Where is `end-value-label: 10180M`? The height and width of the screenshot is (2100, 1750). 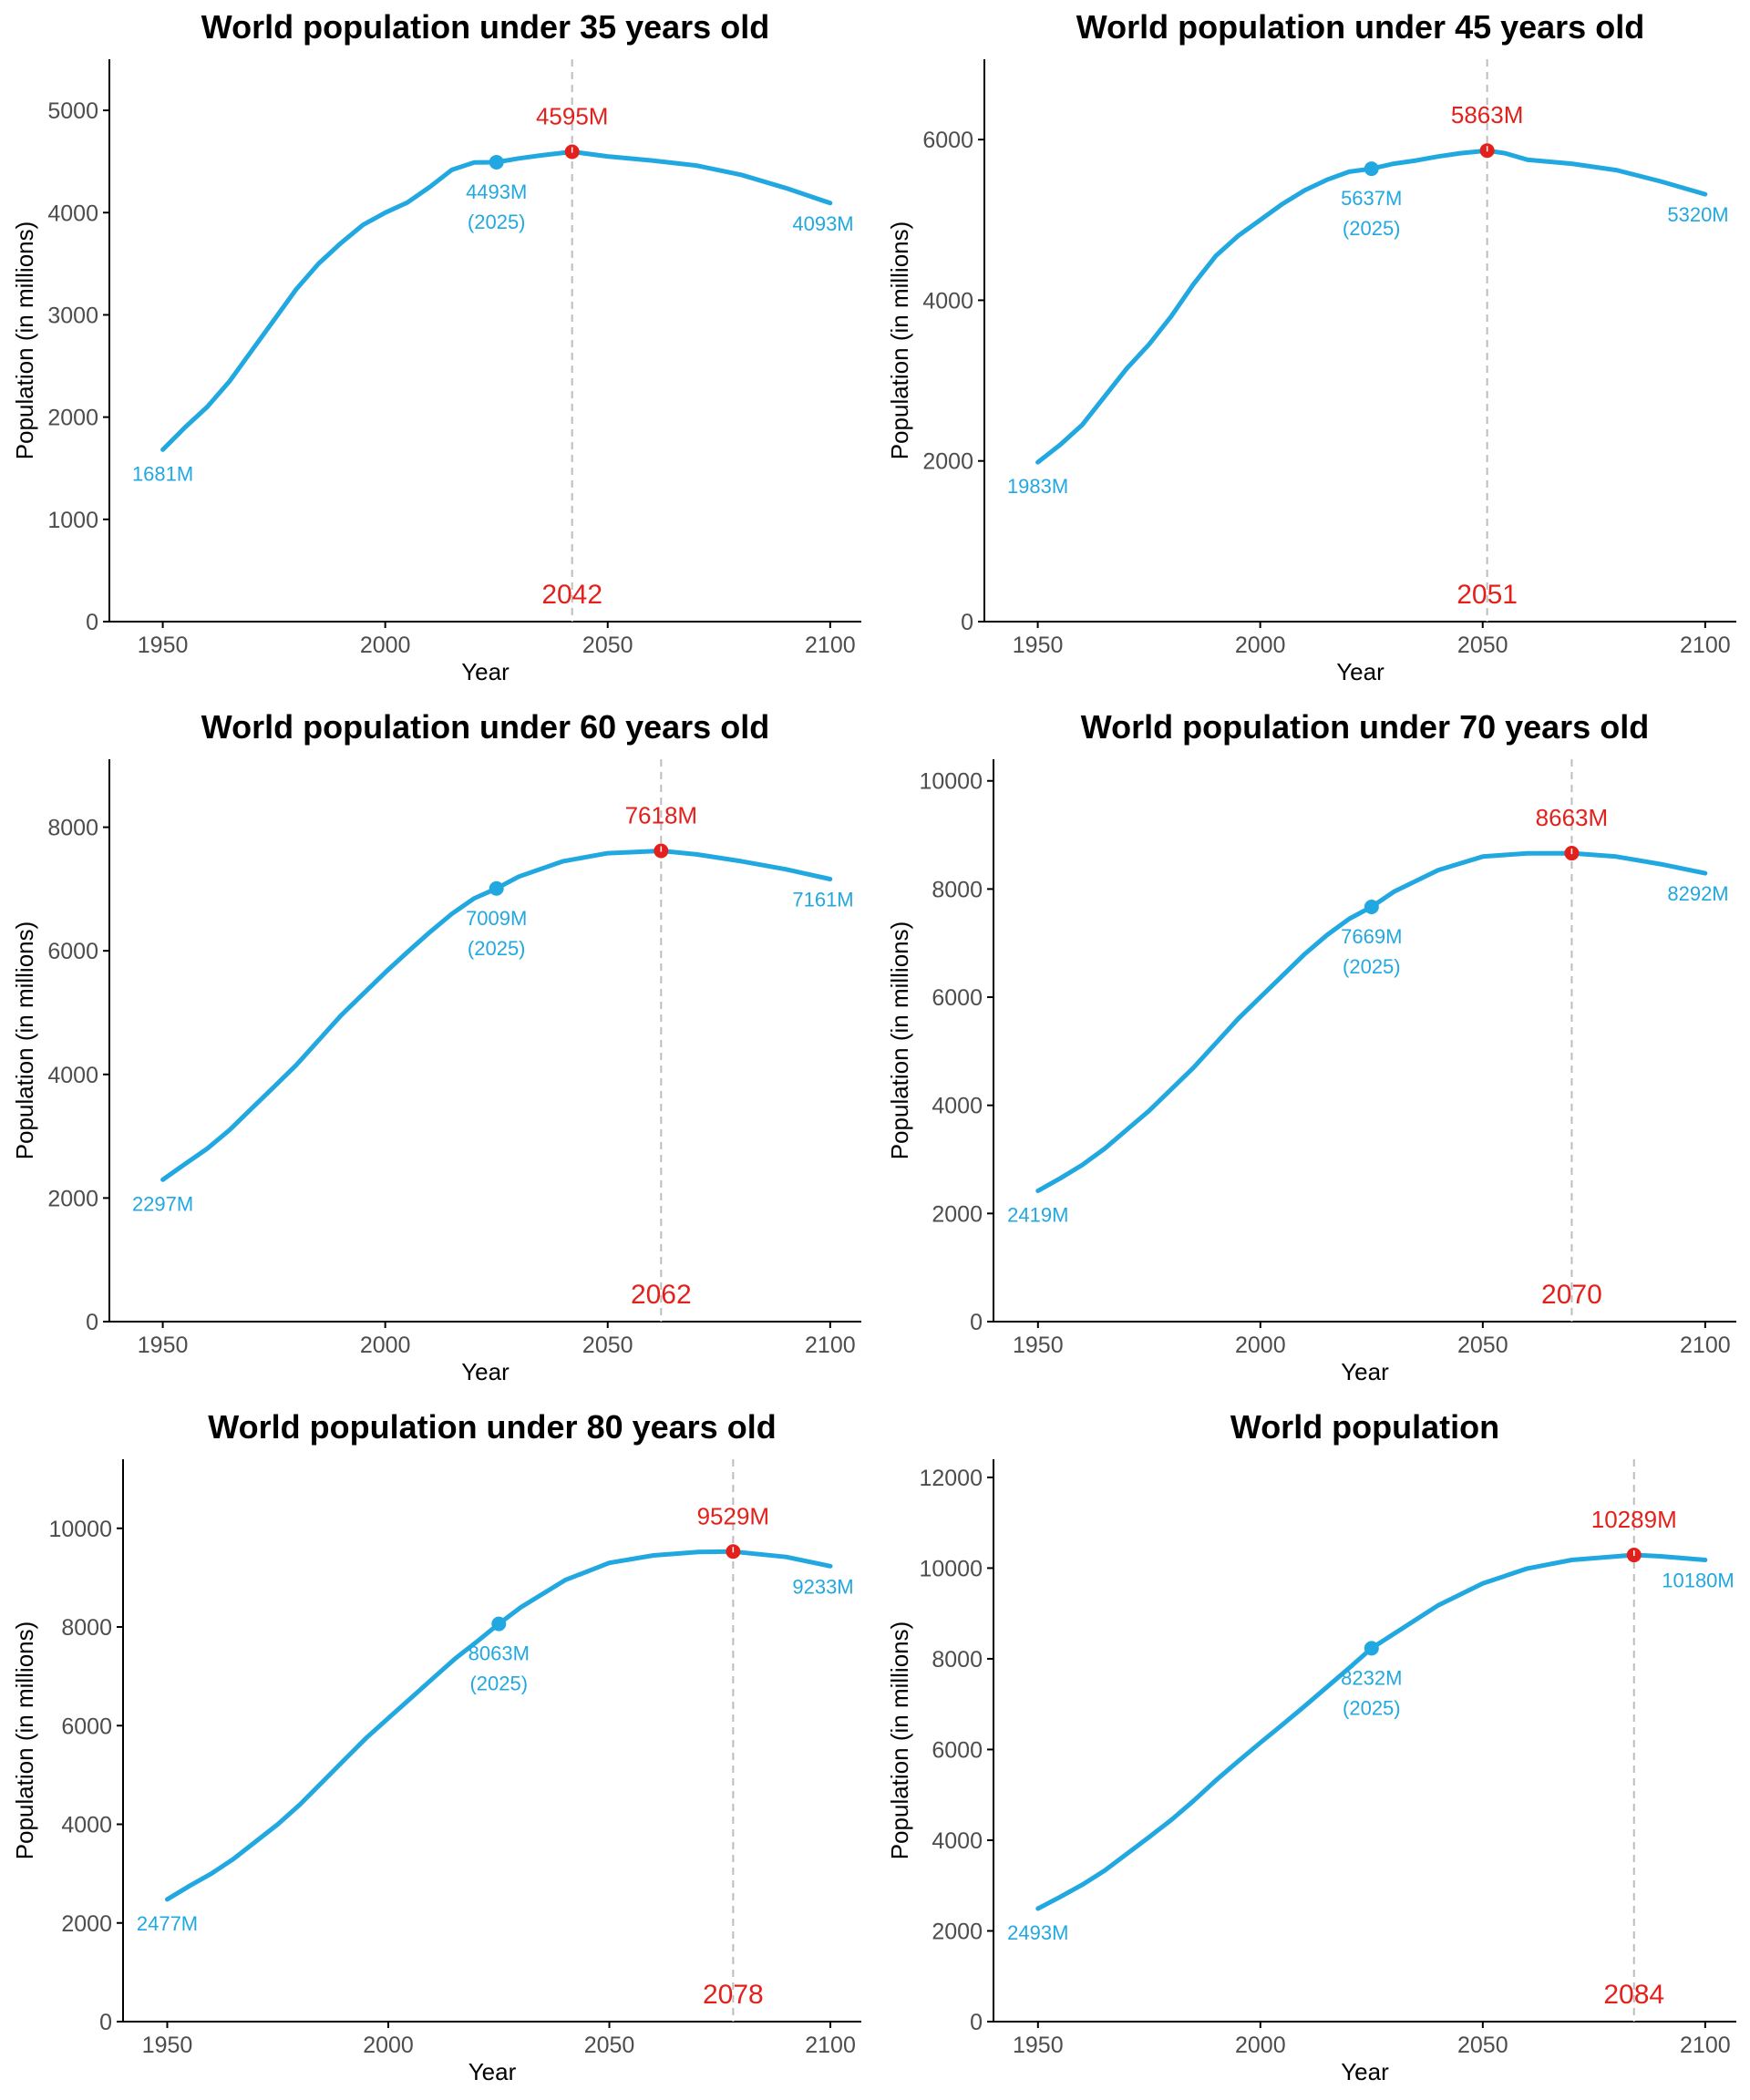 end-value-label: 10180M is located at coordinates (1699, 1580).